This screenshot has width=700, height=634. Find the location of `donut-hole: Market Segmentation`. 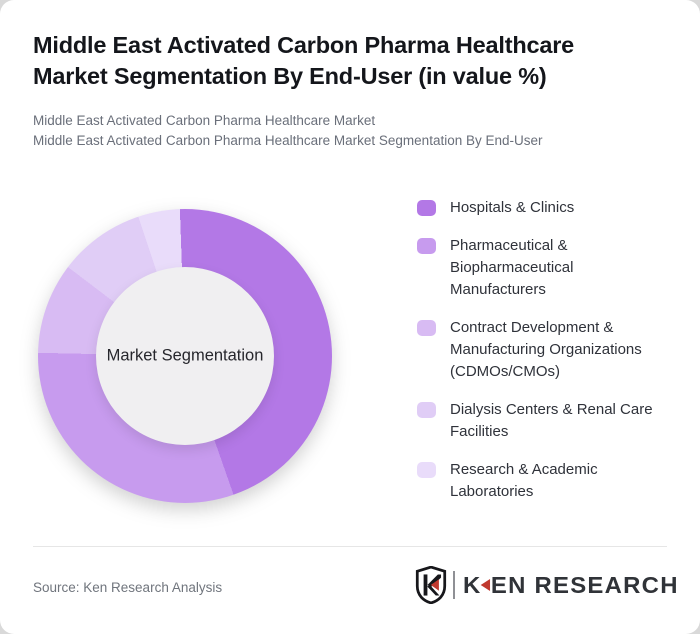

donut-hole: Market Segmentation is located at coordinates (185, 356).